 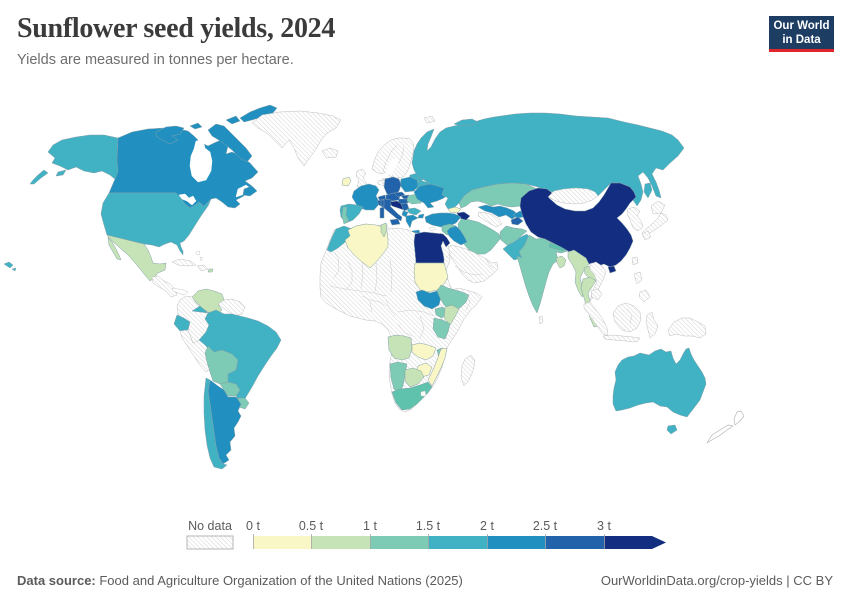 I want to click on svg-text: 2.5 t, so click(x=545, y=526).